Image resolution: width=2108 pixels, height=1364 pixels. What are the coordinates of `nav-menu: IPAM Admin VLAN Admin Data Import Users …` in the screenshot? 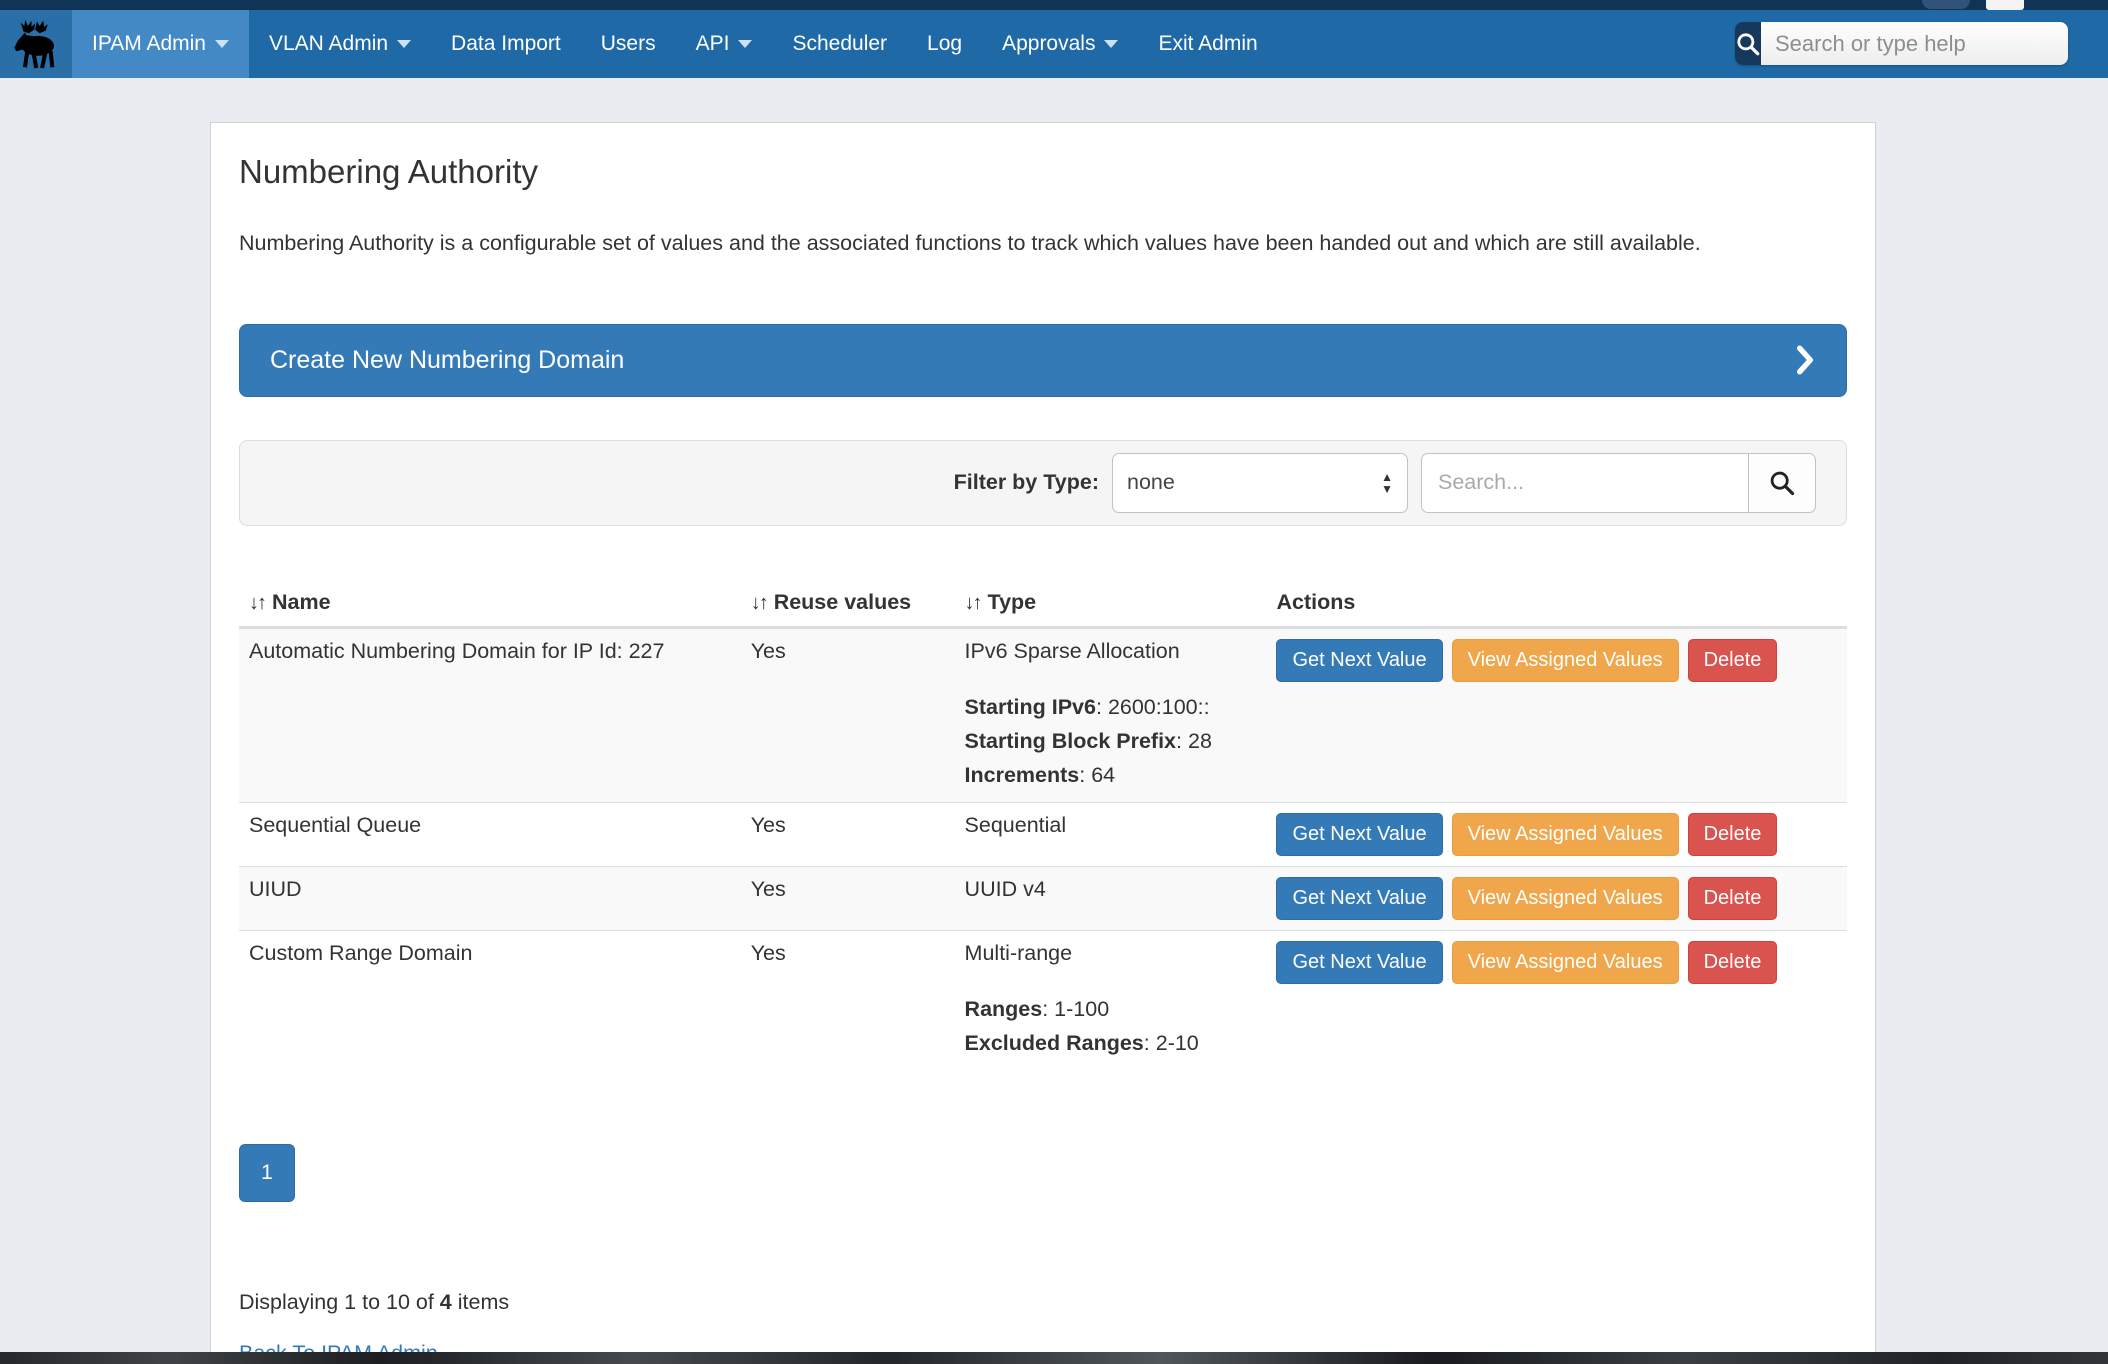 It's located at (675, 44).